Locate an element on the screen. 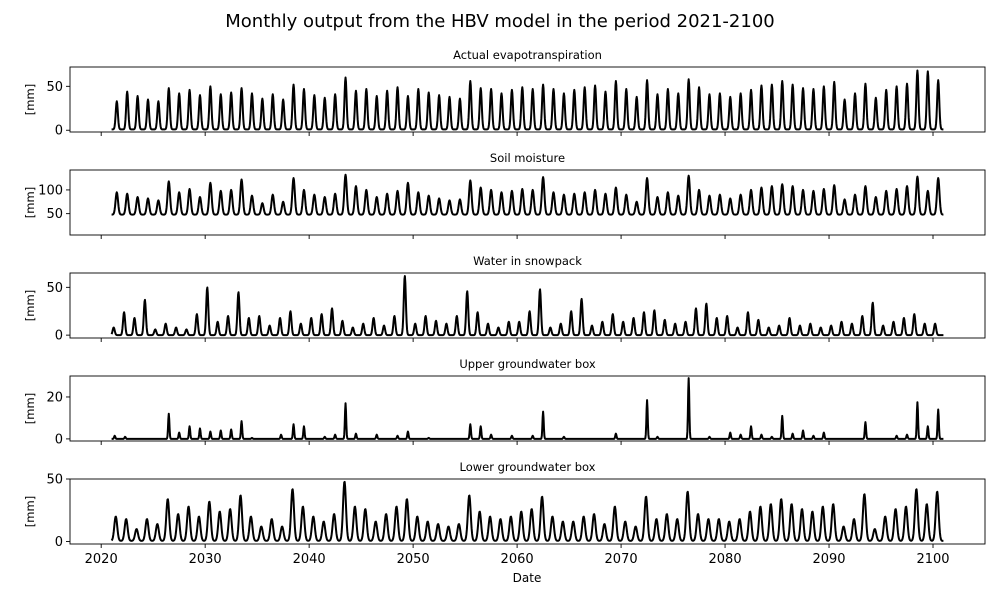  panel-0: Actual evapotranspiration [mm] 0 50 is located at coordinates (504, 93).